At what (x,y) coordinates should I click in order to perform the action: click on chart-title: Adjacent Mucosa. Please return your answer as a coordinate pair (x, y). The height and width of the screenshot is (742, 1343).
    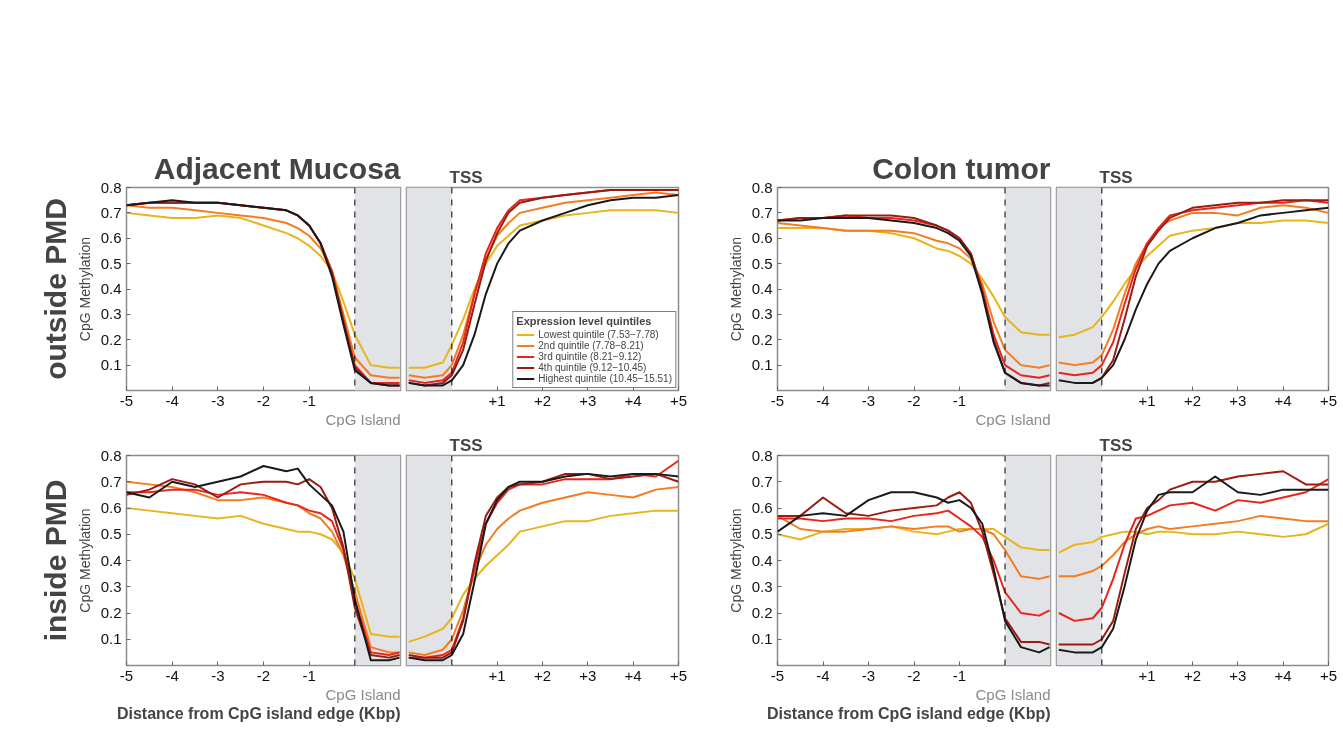
    Looking at the image, I should click on (277, 168).